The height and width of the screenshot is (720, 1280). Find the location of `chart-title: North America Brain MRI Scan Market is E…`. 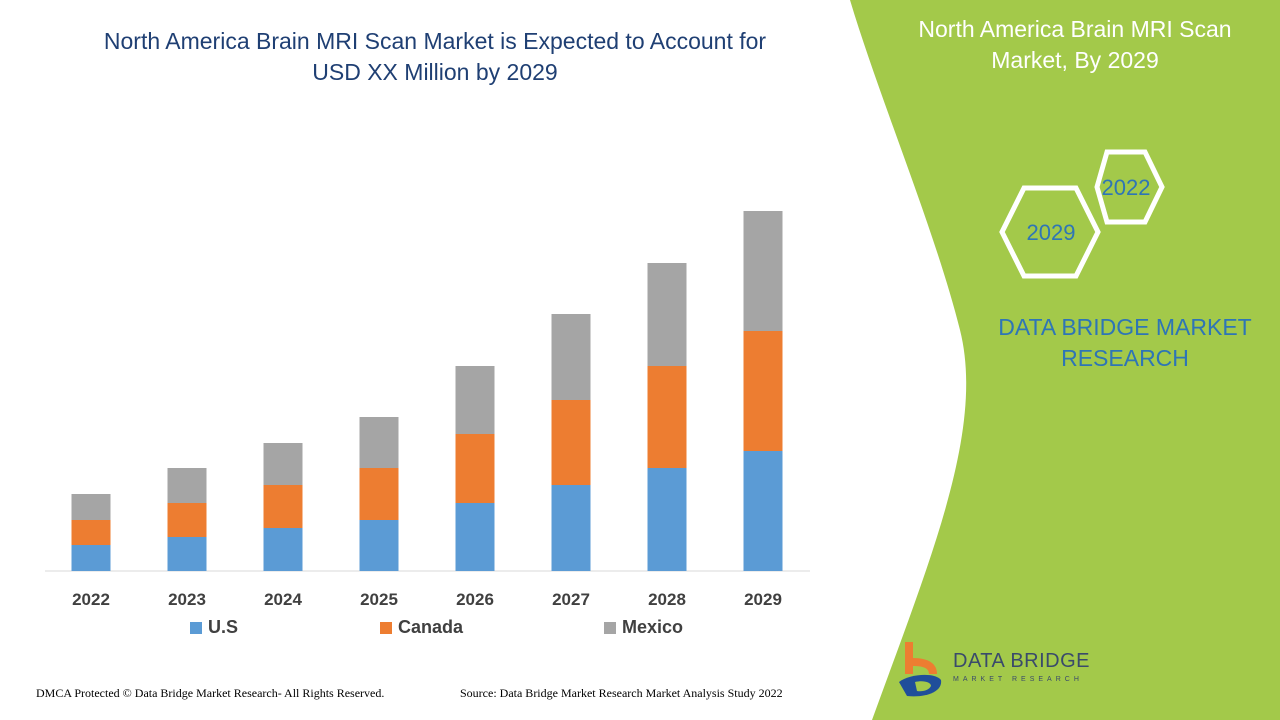

chart-title: North America Brain MRI Scan Market is E… is located at coordinates (435, 56).